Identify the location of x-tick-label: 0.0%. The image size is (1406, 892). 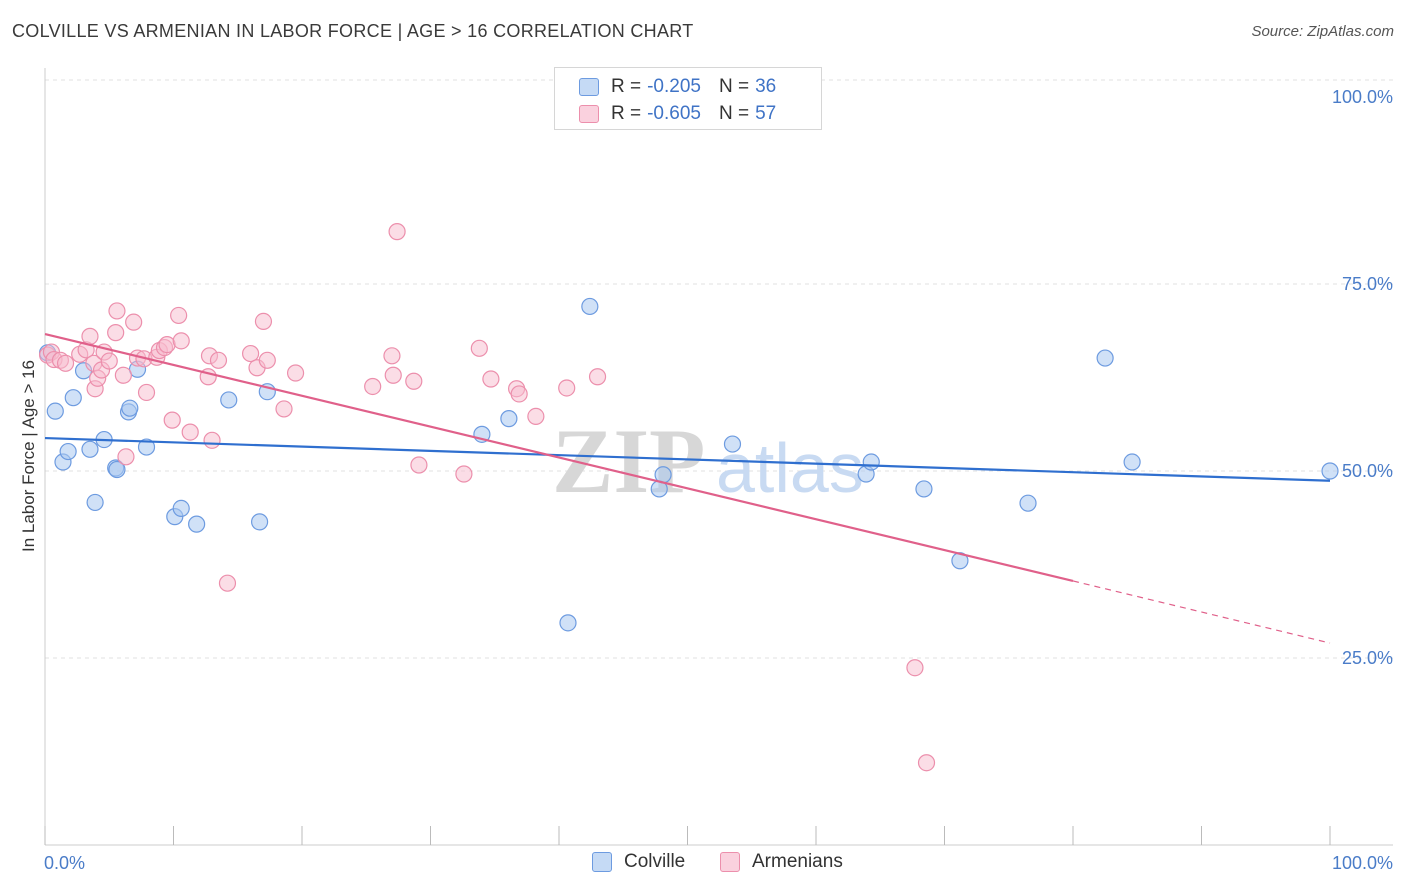
(64, 863).